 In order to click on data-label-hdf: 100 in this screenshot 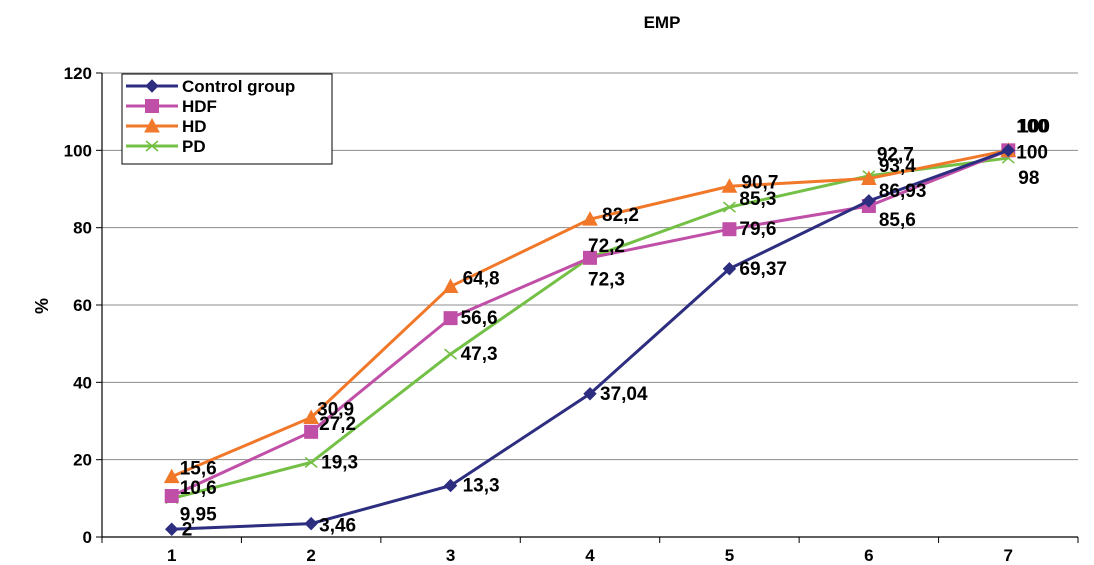, I will do `click(1032, 152)`.